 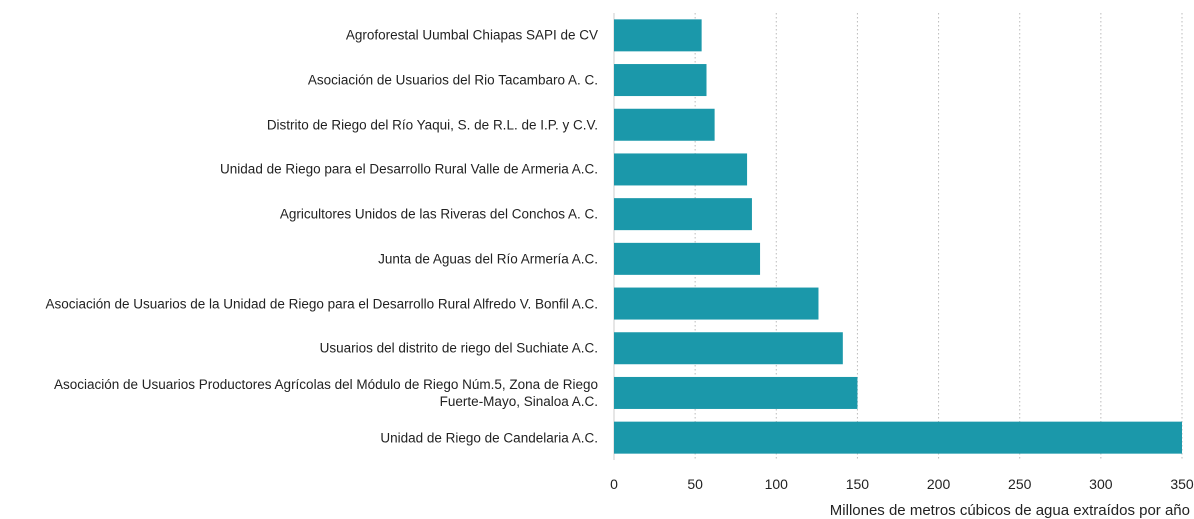 I want to click on x-tick-label: 0, so click(x=614, y=484).